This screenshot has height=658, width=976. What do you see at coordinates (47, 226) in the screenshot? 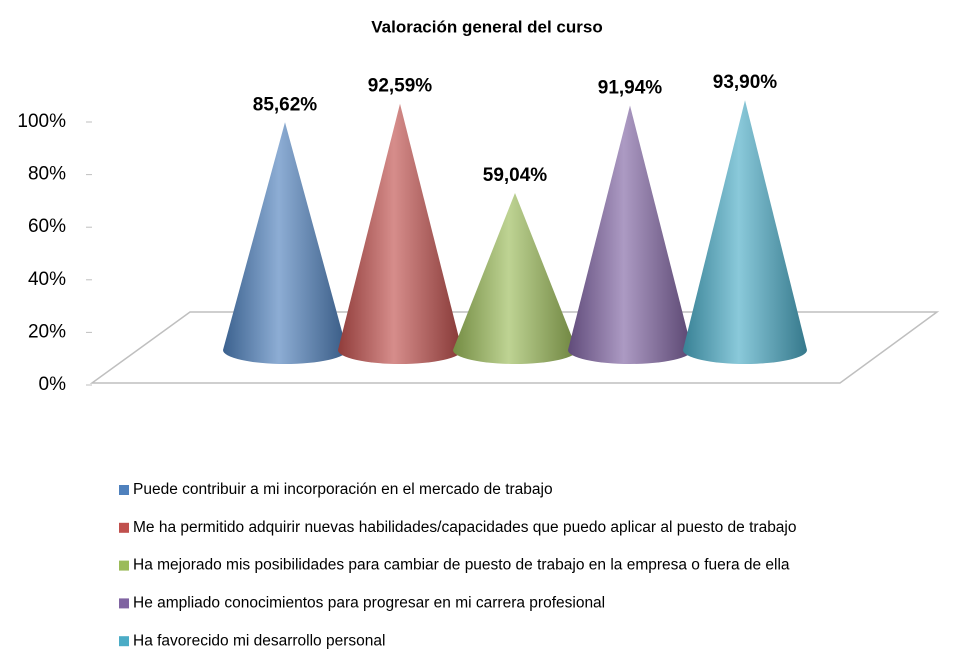
I see `y-tick-label: 60%` at bounding box center [47, 226].